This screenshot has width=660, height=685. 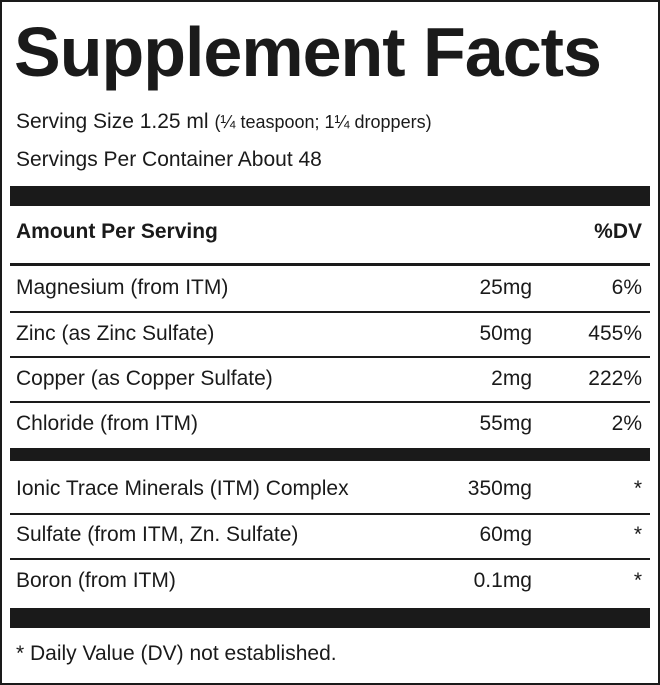 What do you see at coordinates (112, 121) in the screenshot?
I see `serving-size-text: Serving Size 1.25 ml` at bounding box center [112, 121].